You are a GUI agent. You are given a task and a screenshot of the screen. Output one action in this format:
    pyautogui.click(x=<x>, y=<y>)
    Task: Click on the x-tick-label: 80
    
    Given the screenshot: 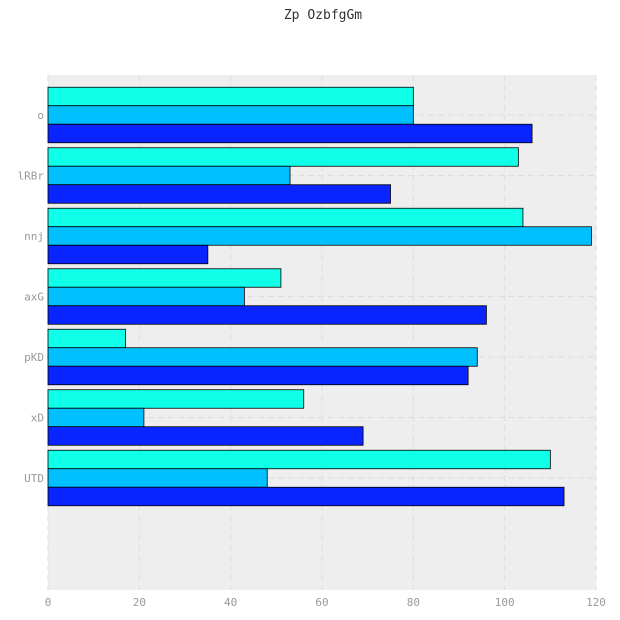 What is the action you would take?
    pyautogui.click(x=413, y=602)
    